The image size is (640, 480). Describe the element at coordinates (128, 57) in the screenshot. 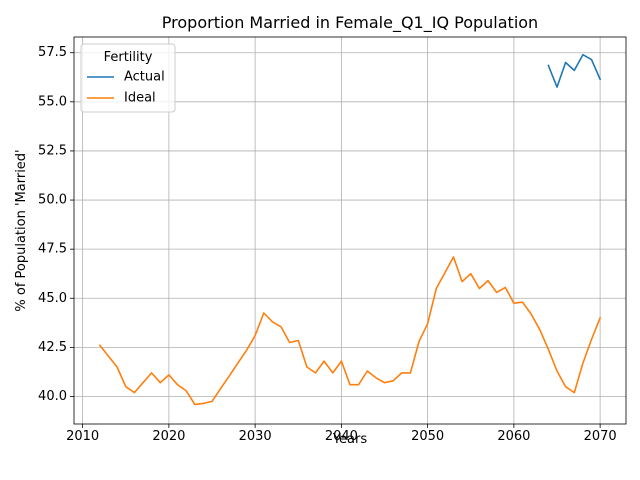

I see `legend-title: Fertility` at that location.